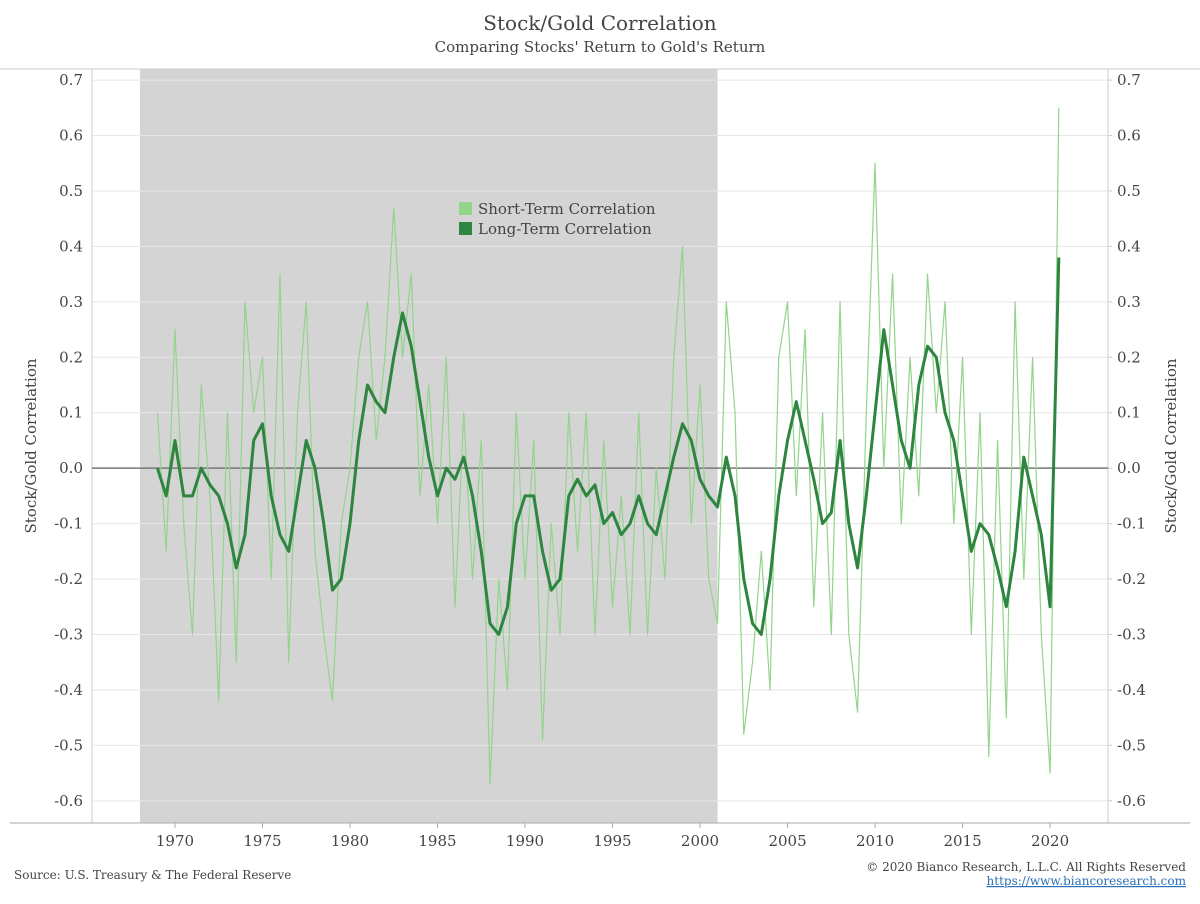  I want to click on y-tick-label: -0.1, so click(68, 524).